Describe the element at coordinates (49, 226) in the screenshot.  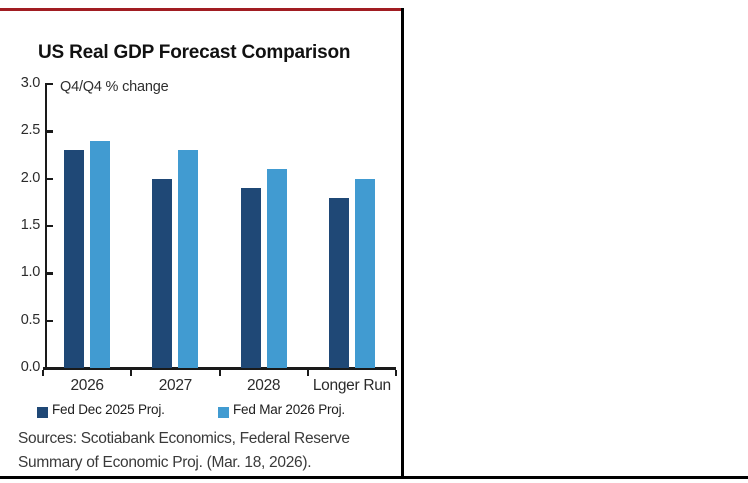
I see `y-tick-1.5` at that location.